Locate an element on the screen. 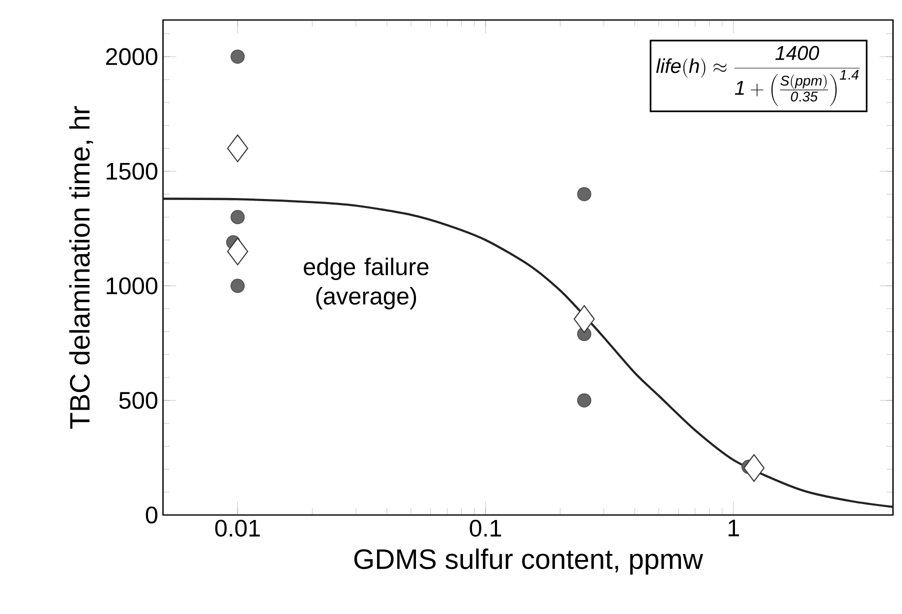 This screenshot has width=902, height=614. y-tick-label: 500 is located at coordinates (138, 400).